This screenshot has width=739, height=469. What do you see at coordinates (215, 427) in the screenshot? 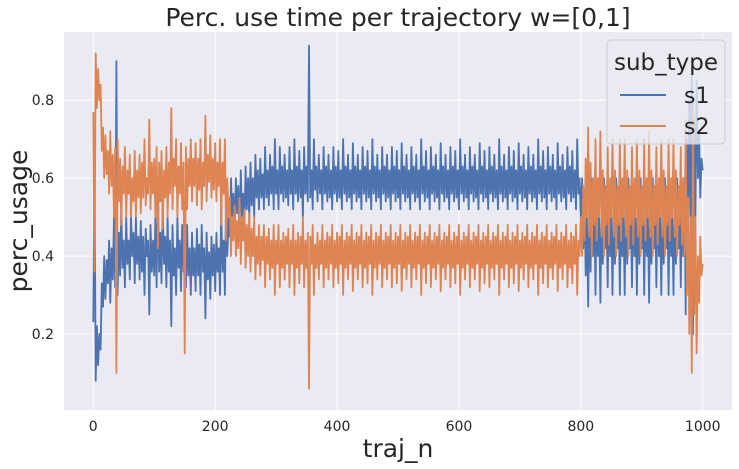
I see `x-tick-label: 200` at bounding box center [215, 427].